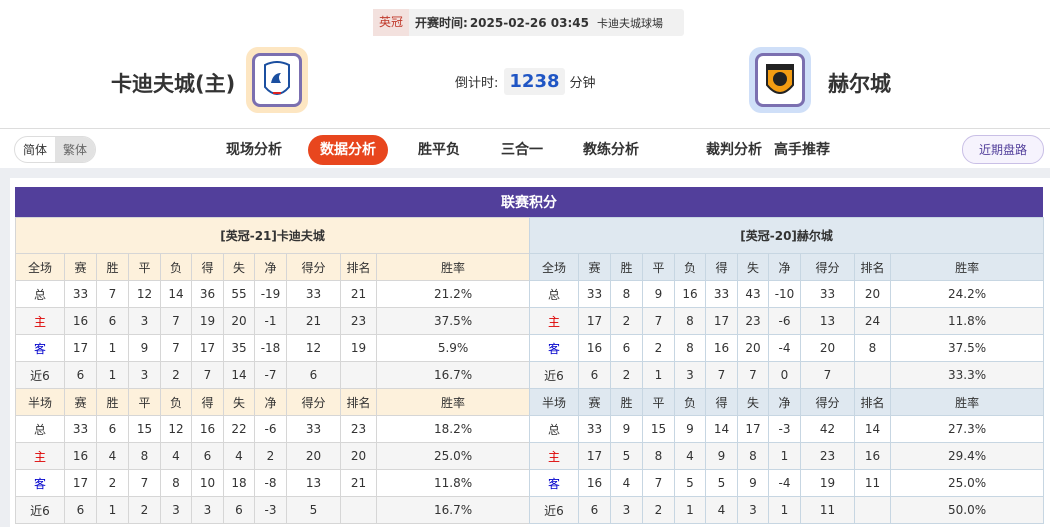 The width and height of the screenshot is (1050, 527). I want to click on table-cell: -7, so click(270, 375).